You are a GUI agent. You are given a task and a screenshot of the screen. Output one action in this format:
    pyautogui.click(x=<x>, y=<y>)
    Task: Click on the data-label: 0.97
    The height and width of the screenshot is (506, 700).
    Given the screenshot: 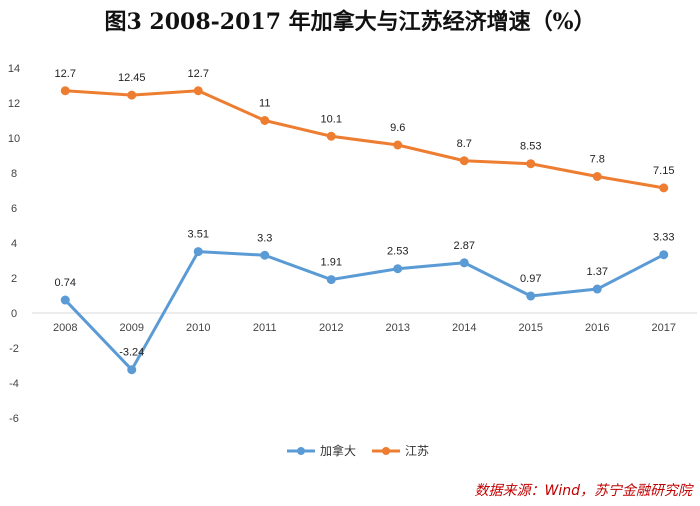 What is the action you would take?
    pyautogui.click(x=530, y=279)
    